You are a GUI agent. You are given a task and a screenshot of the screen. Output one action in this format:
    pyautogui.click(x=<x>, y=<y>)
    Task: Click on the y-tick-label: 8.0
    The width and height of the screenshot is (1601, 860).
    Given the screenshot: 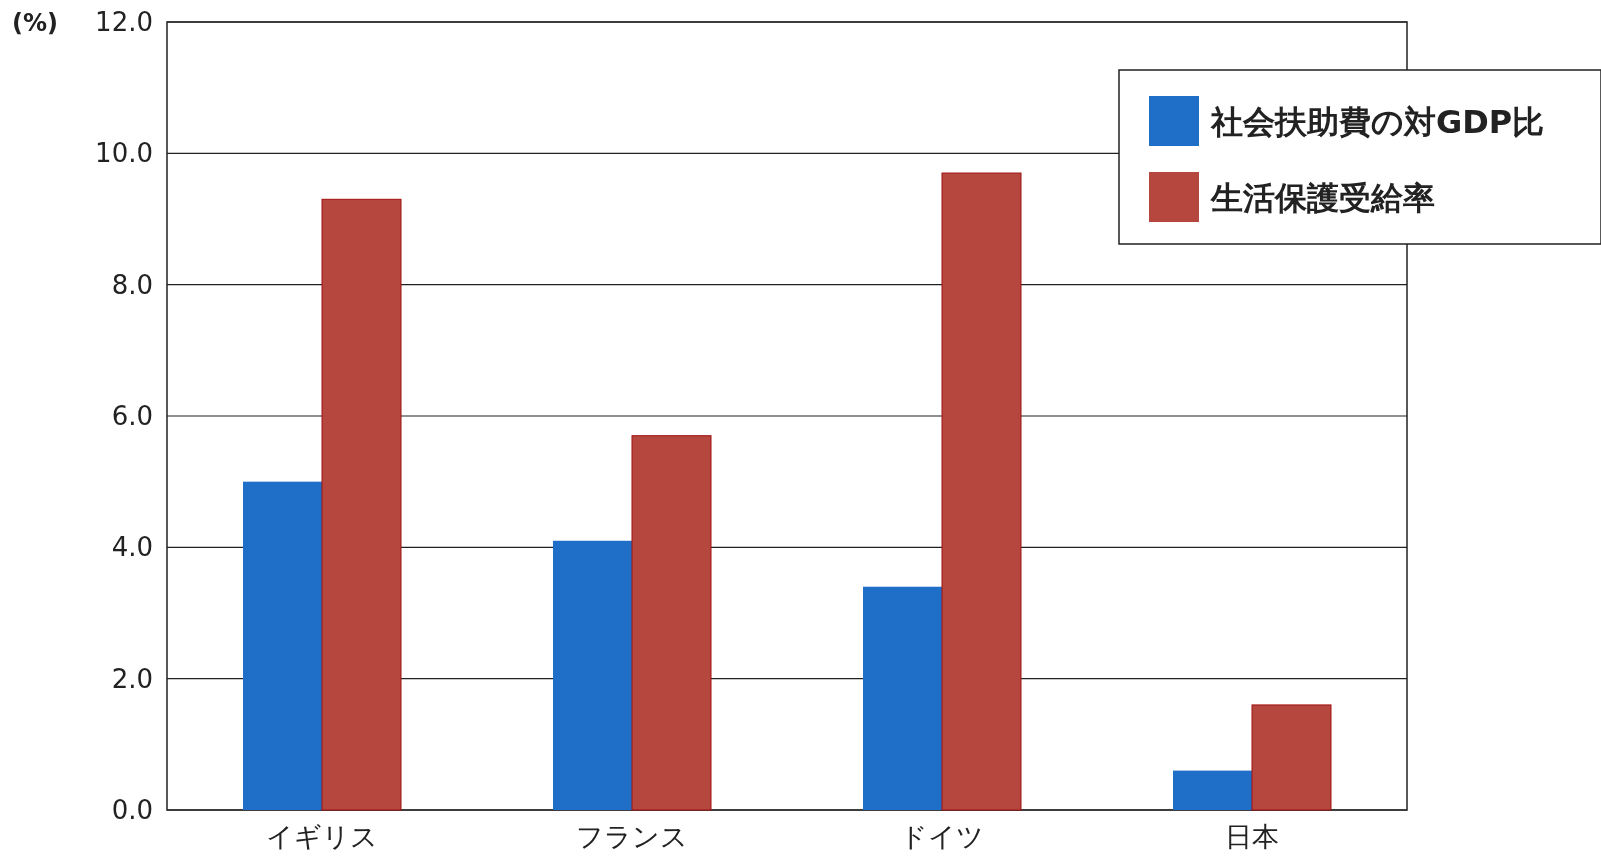 What is the action you would take?
    pyautogui.click(x=132, y=284)
    